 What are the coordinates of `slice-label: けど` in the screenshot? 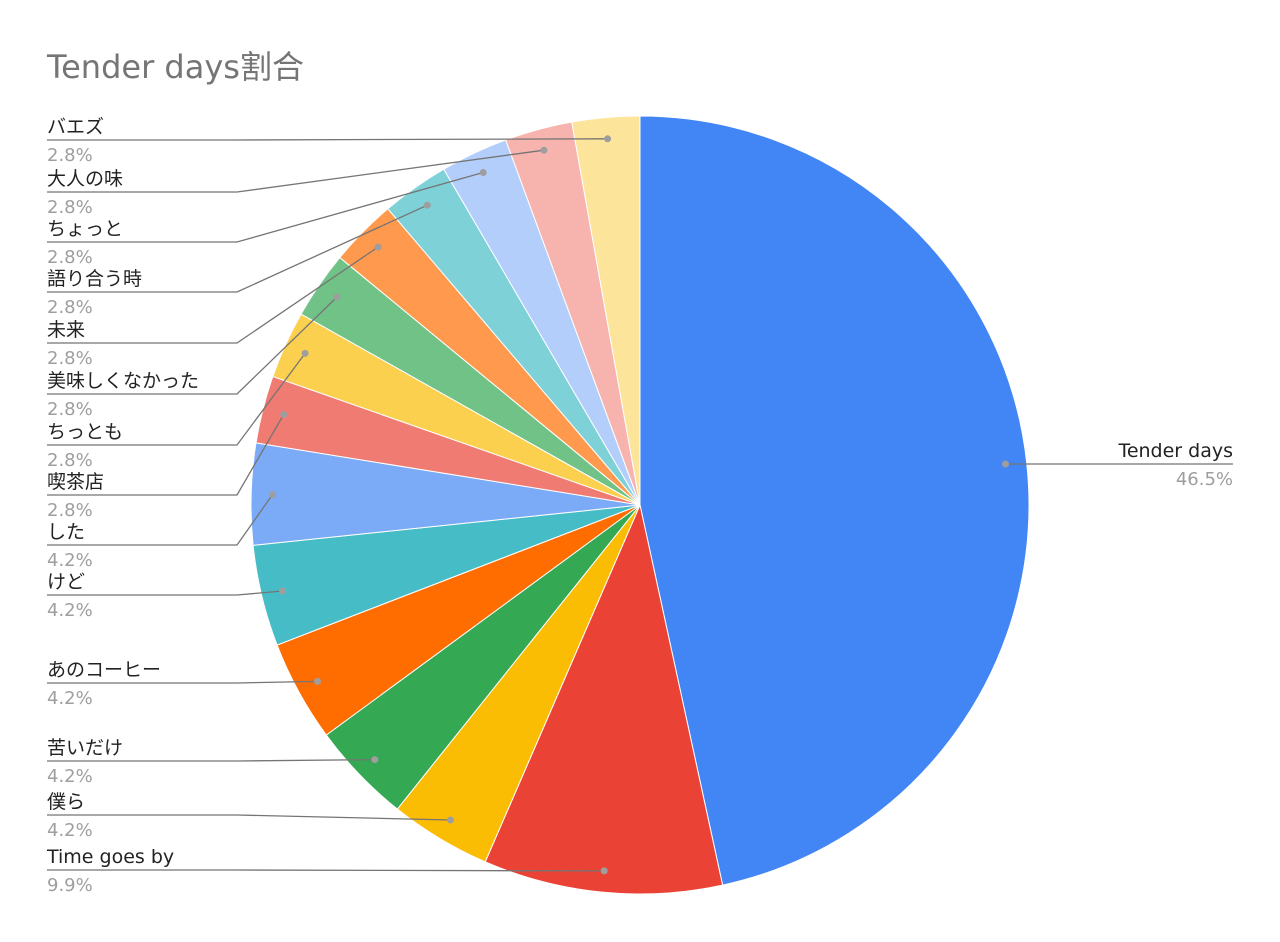 It's located at (66, 582).